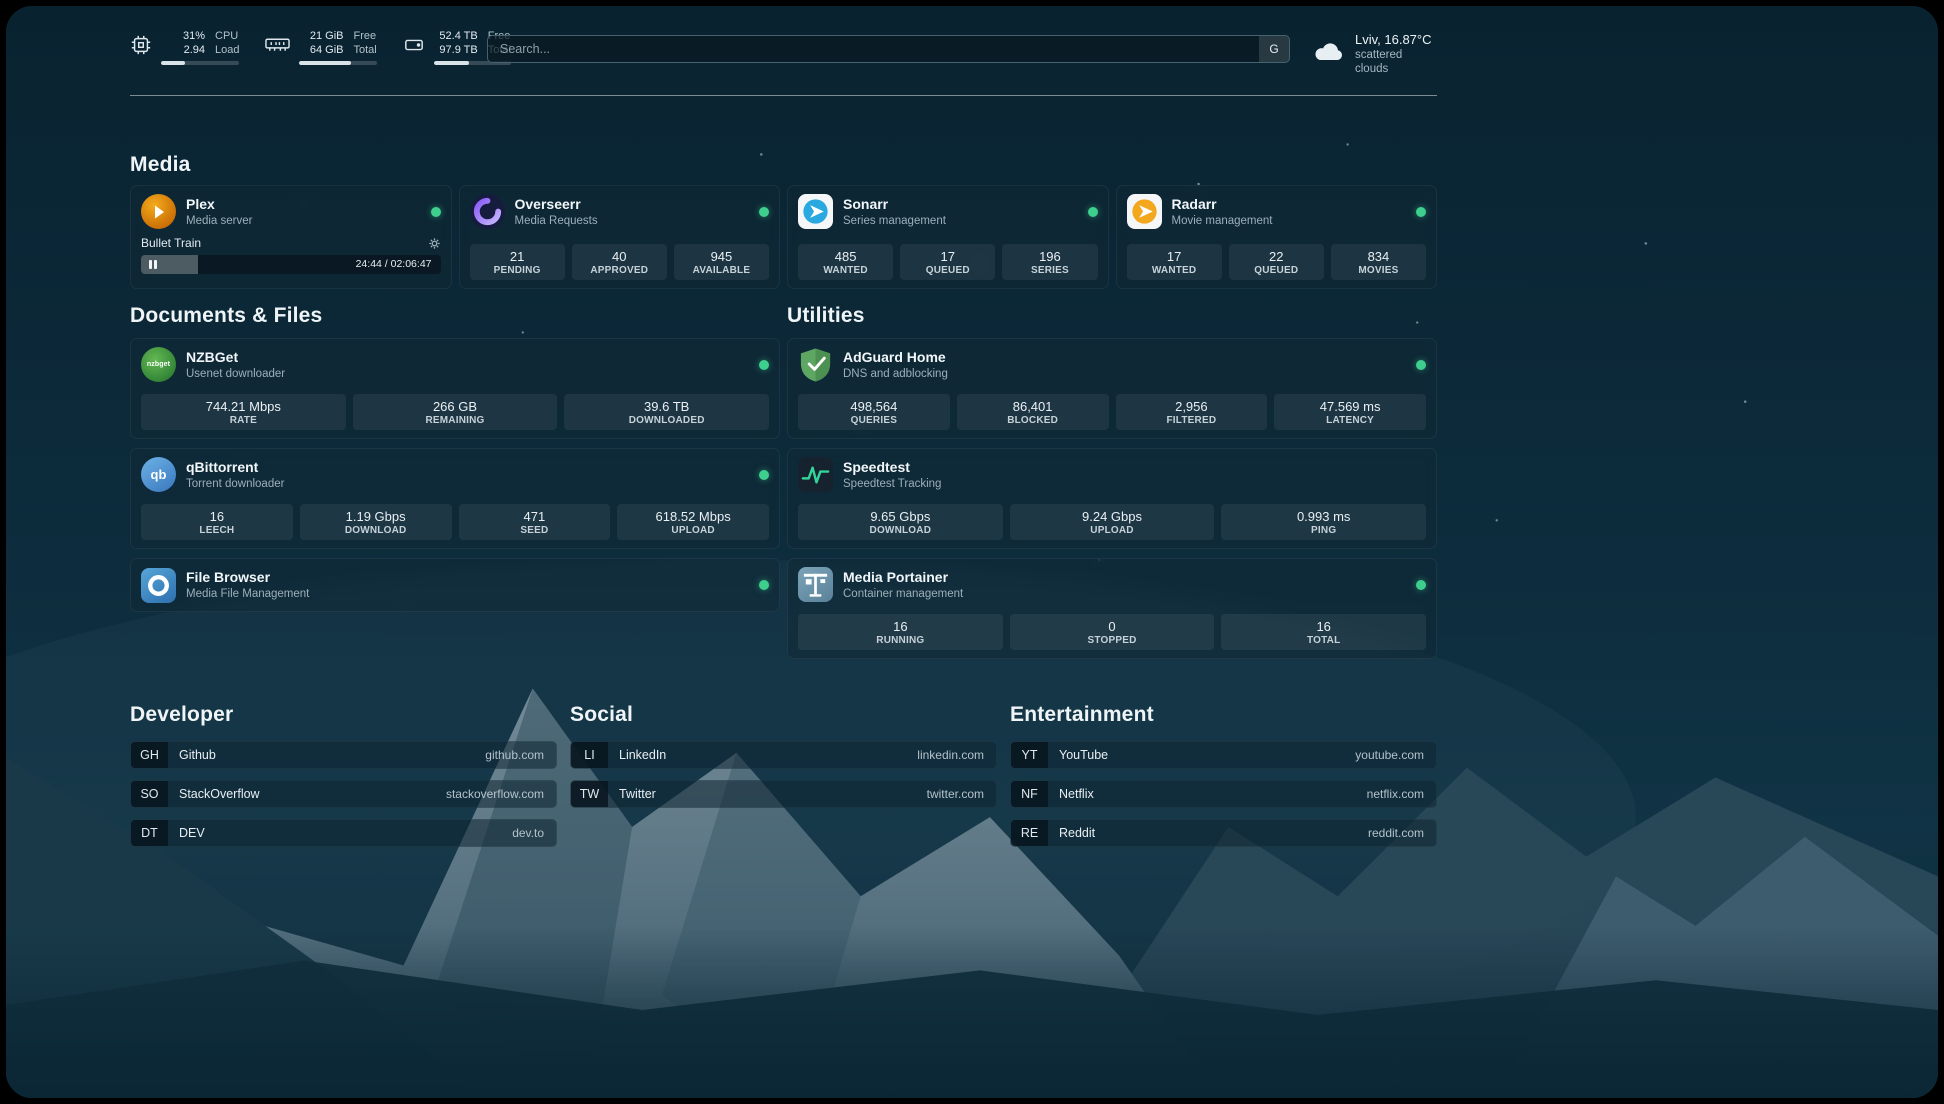  I want to click on top-bar: 31% CPU 2.94 Load 21 GiB Free 64 Gi, so click(783, 52).